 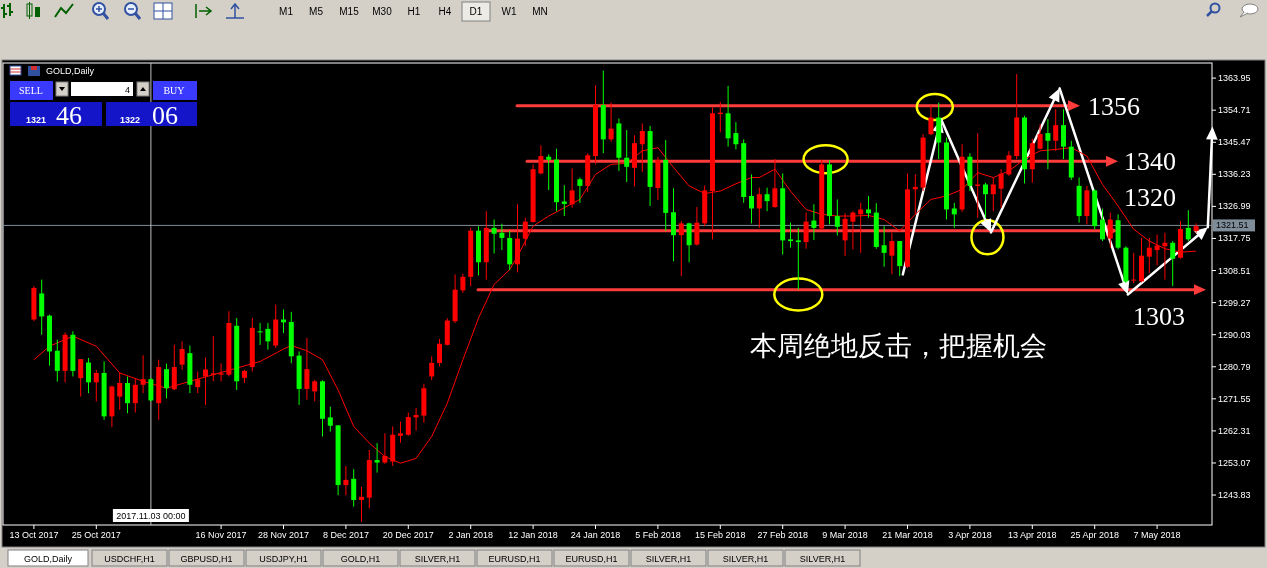 I want to click on y-tick-label: 1253.07, so click(x=1234, y=462).